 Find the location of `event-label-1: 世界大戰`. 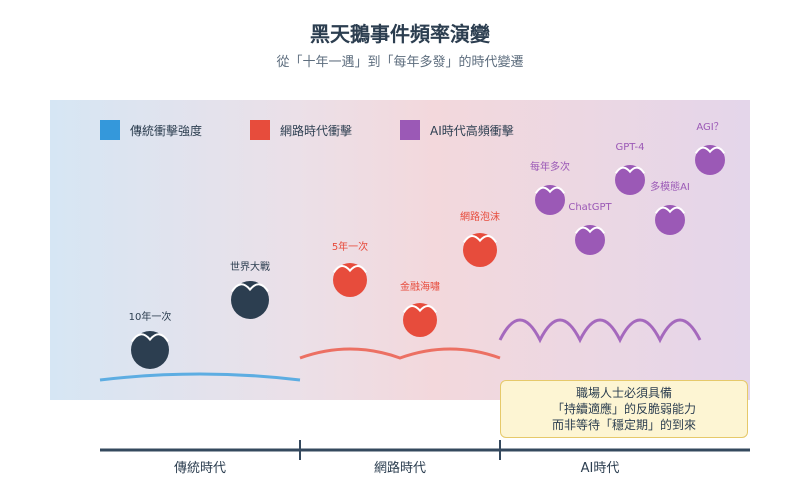

event-label-1: 世界大戰 is located at coordinates (250, 266).